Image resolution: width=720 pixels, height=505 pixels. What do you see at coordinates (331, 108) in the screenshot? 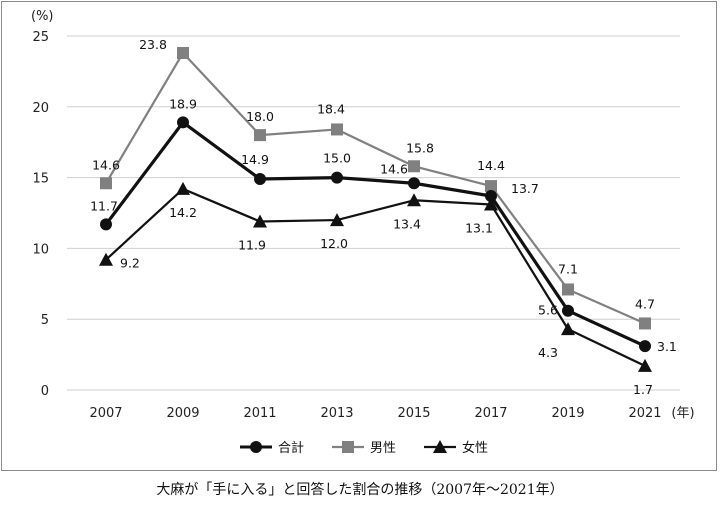
I see `data-label: 18.4` at bounding box center [331, 108].